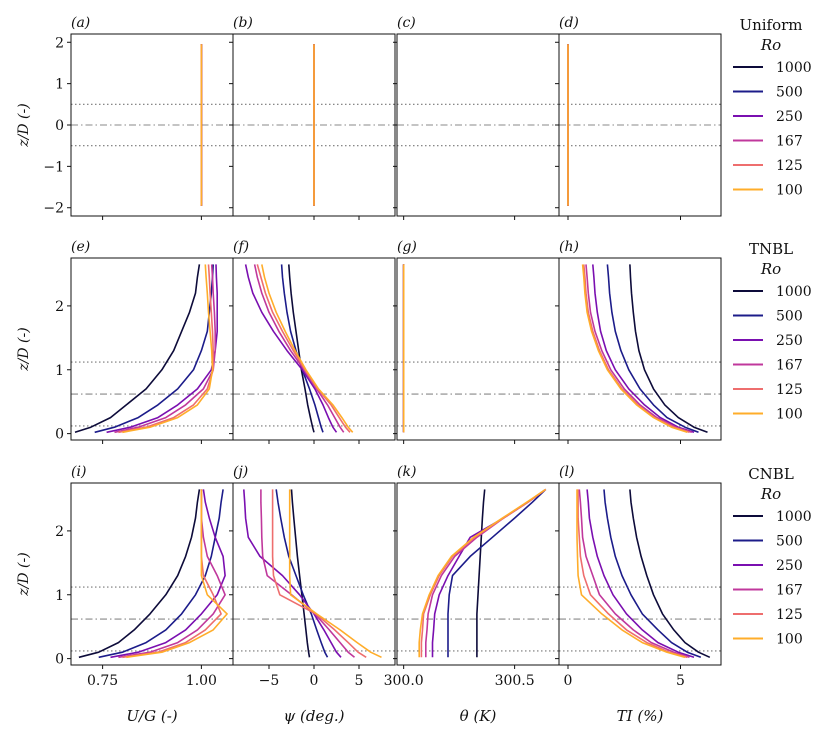  Describe the element at coordinates (241, 247) in the screenshot. I see `panel-letter: (f)` at that location.